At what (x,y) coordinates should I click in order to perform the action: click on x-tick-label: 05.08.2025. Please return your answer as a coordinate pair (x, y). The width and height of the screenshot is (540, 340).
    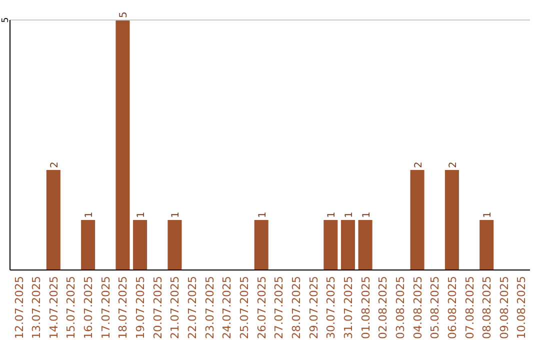
    Looking at the image, I should click on (435, 307).